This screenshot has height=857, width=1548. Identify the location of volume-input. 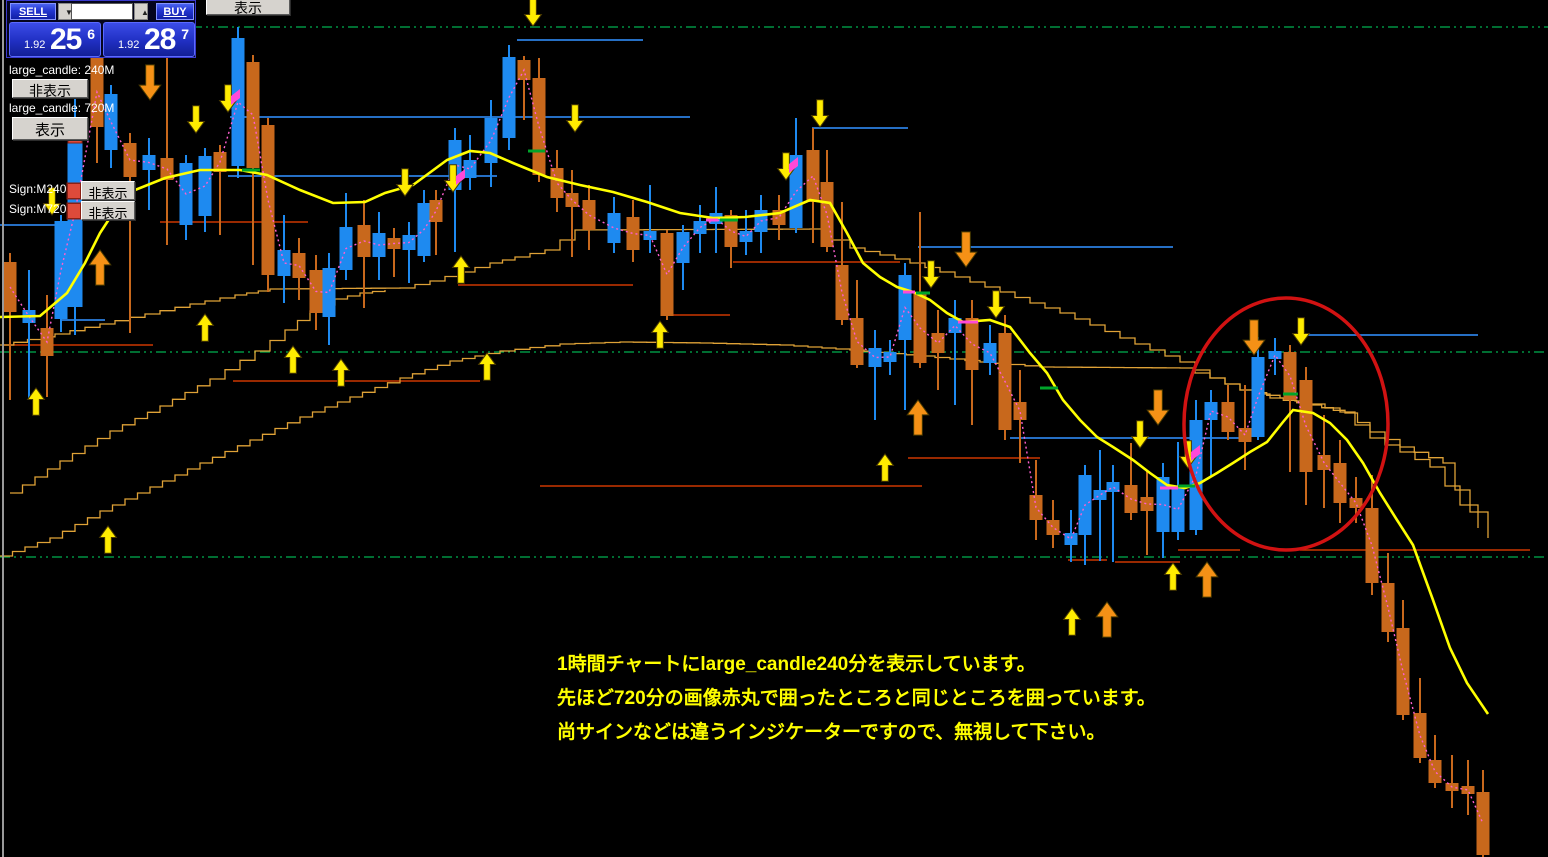
(102, 11).